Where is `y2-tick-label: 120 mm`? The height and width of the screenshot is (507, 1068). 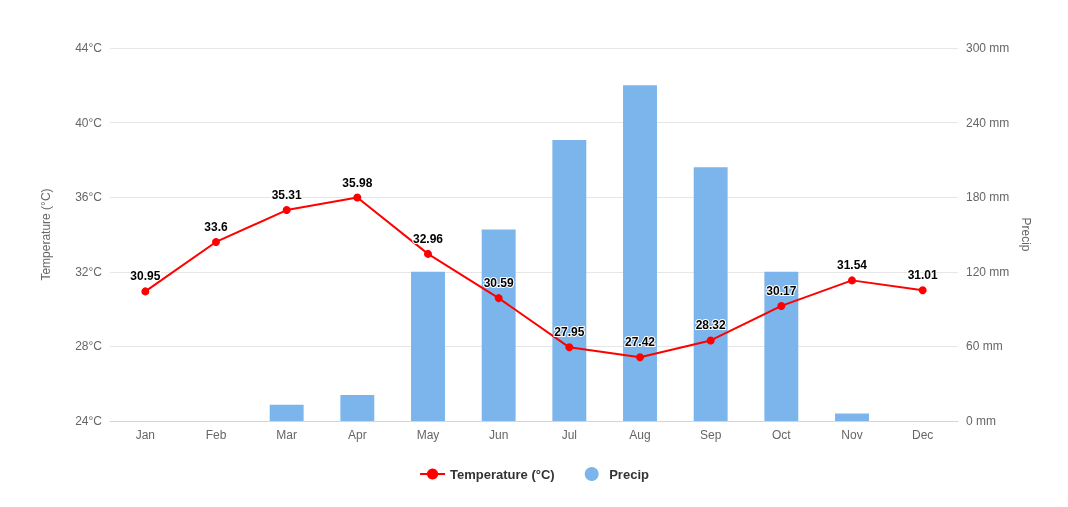 y2-tick-label: 120 mm is located at coordinates (988, 271).